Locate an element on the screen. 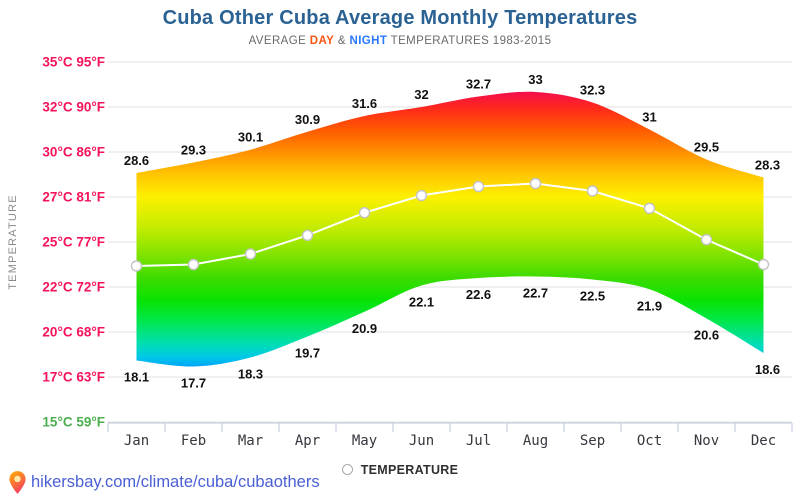 This screenshot has width=800, height=500. subtitle-suffix: TEMPERATURES 1983-2015 is located at coordinates (471, 41).